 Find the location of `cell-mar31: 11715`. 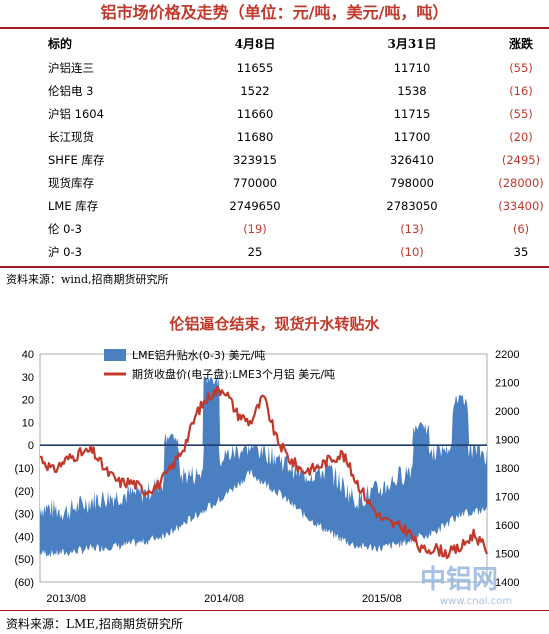

cell-mar31: 11715 is located at coordinates (412, 113).